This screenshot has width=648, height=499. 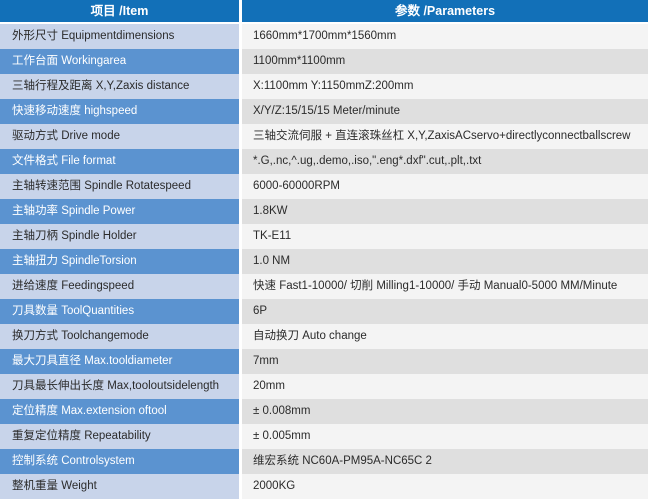 I want to click on table-row: 工作台面 Workingarea 1100mm*1100mm, so click(x=324, y=61).